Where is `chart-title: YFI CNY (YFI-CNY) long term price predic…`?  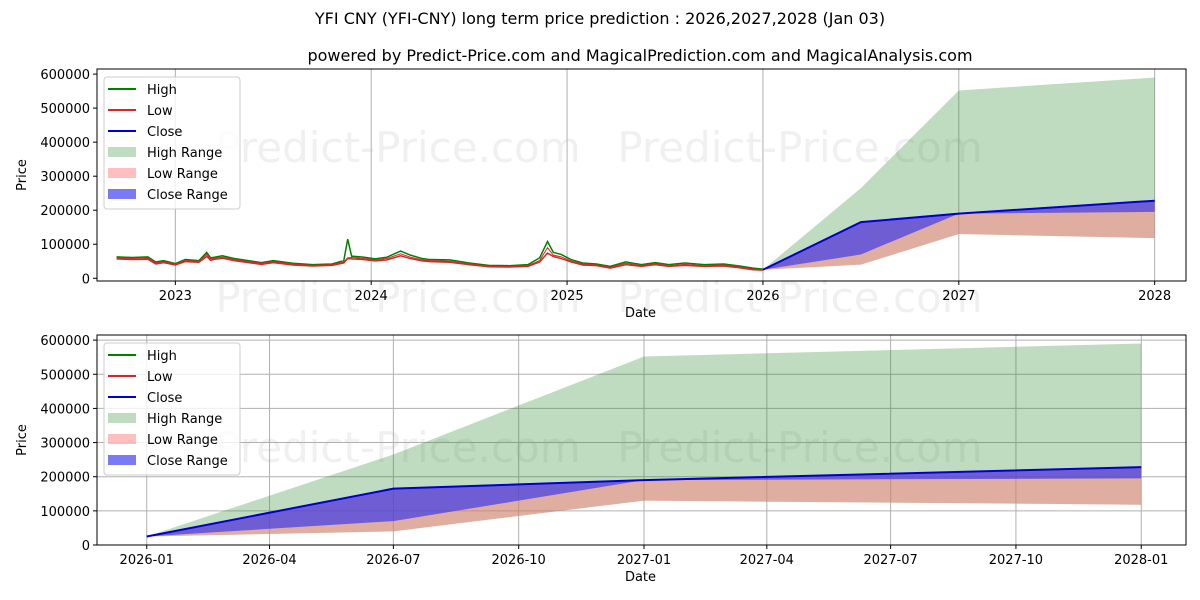
chart-title: YFI CNY (YFI-CNY) long term price predic… is located at coordinates (600, 18).